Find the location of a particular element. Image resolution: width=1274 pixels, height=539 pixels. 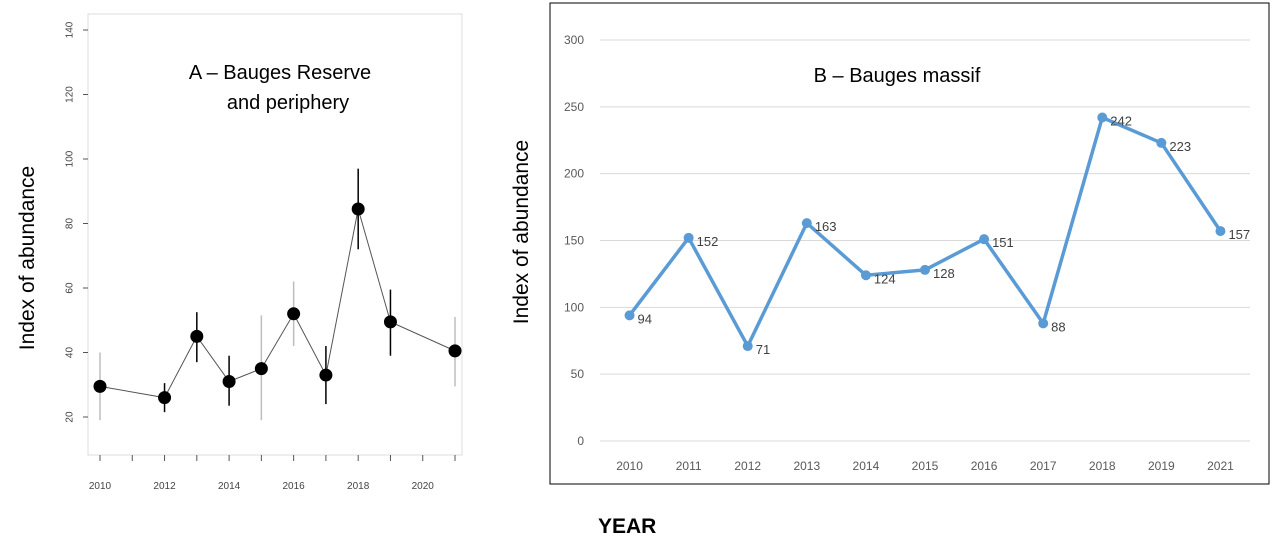

chart-a-x-tick-label: 2010 is located at coordinates (100, 486).